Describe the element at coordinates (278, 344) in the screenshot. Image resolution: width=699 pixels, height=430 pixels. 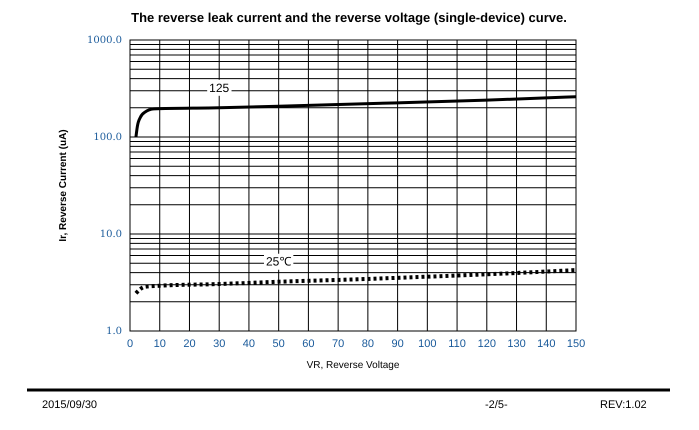
I see `x-tick-label: 50` at that location.